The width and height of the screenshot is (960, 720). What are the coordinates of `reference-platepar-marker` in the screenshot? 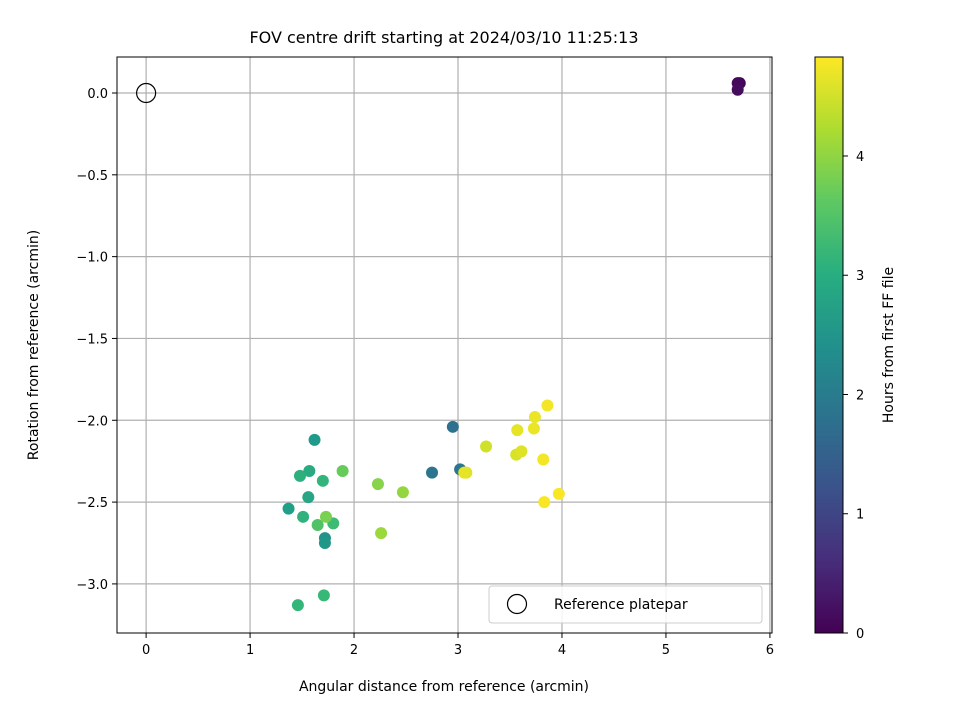 It's located at (146, 93).